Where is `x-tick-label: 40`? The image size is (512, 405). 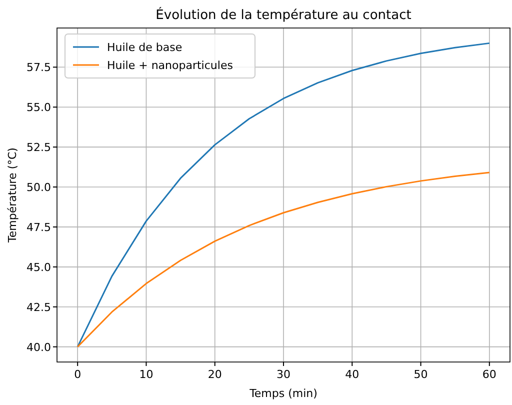 x-tick-label: 40 is located at coordinates (352, 374).